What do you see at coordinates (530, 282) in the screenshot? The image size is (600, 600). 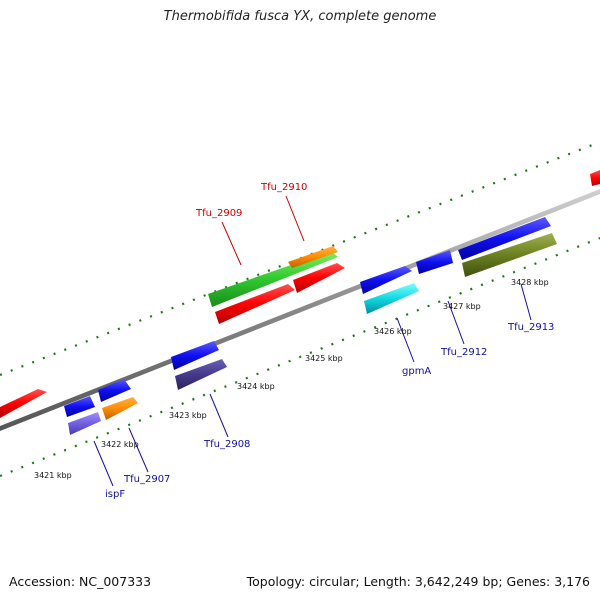 I see `kbp-label: 3428 kbp` at bounding box center [530, 282].